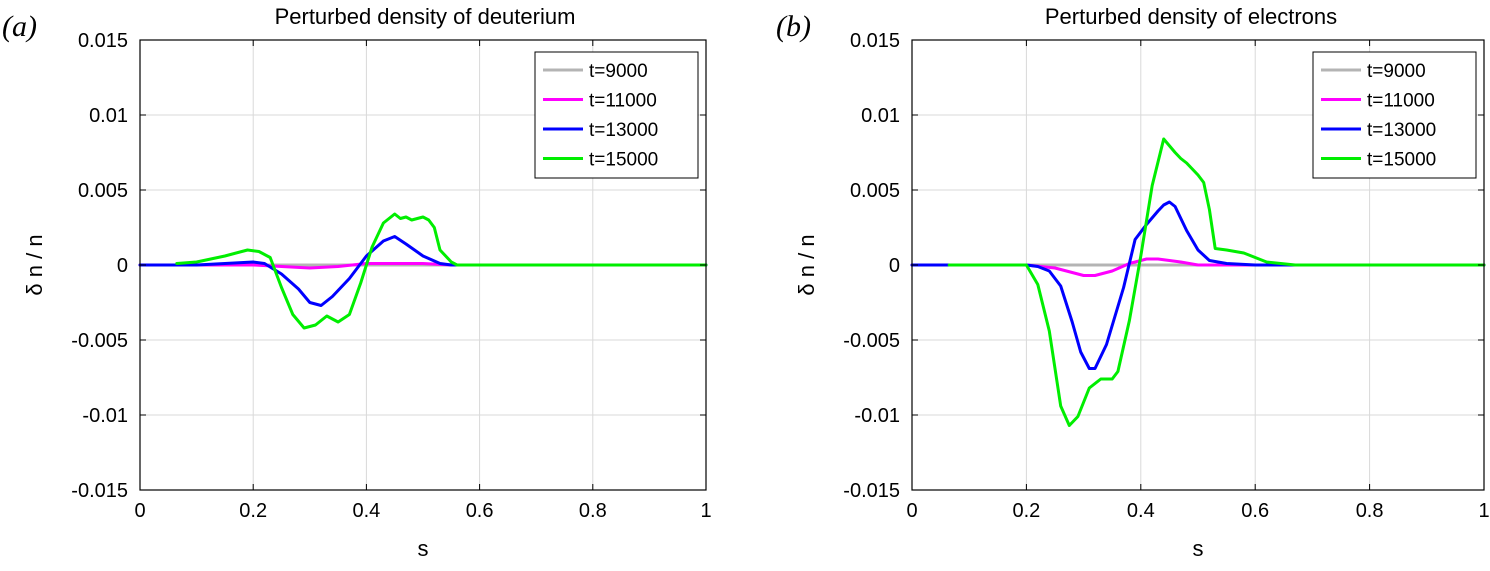  Describe the element at coordinates (793, 26) in the screenshot. I see `panel-label: (b)` at that location.